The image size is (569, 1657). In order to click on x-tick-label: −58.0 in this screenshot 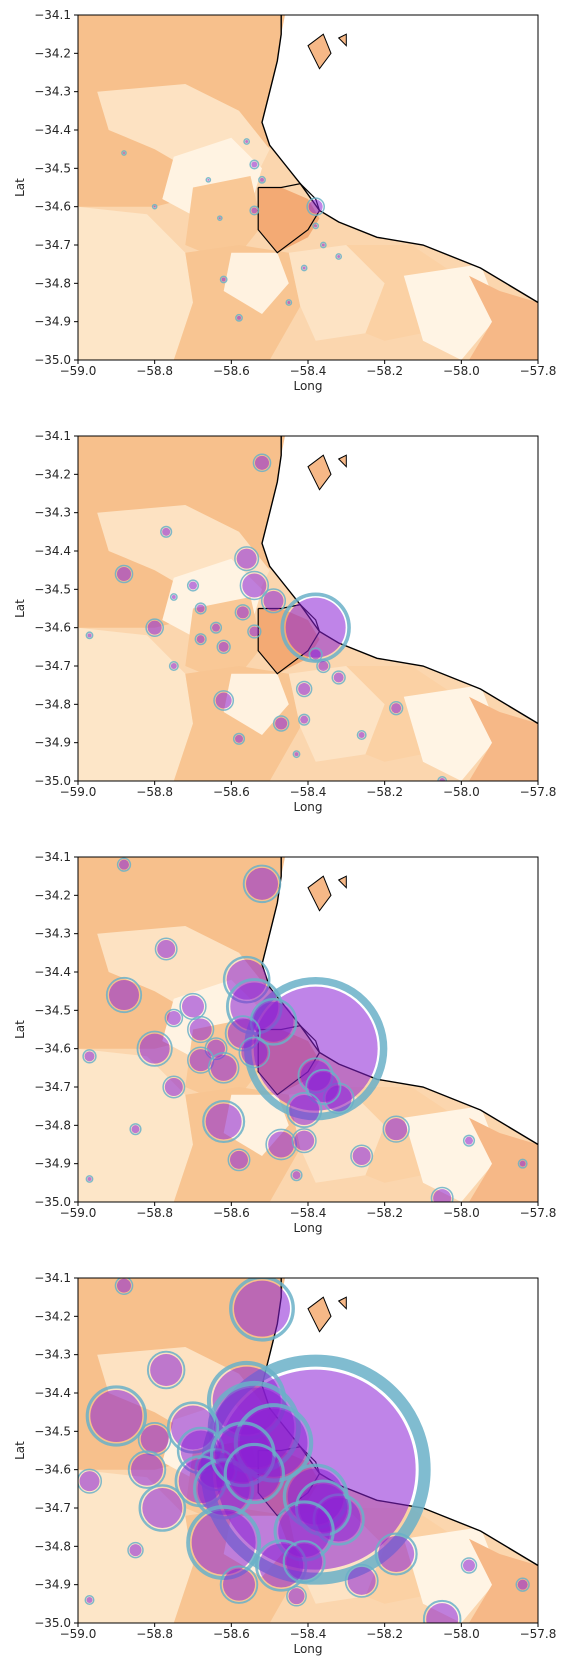, I will do `click(461, 792)`.